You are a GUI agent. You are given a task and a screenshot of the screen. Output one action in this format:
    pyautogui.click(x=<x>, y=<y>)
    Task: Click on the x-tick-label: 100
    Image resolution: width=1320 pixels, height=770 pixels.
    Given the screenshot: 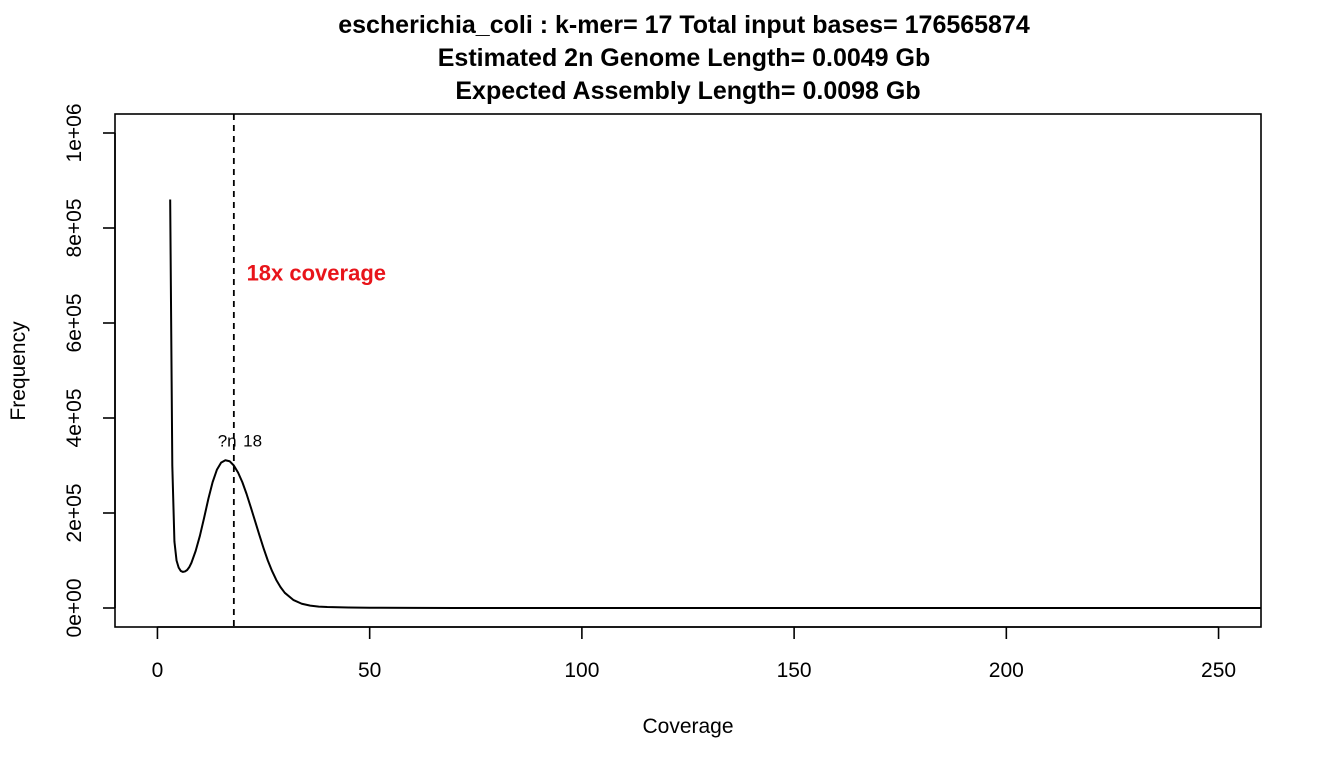 What is the action you would take?
    pyautogui.click(x=581, y=670)
    